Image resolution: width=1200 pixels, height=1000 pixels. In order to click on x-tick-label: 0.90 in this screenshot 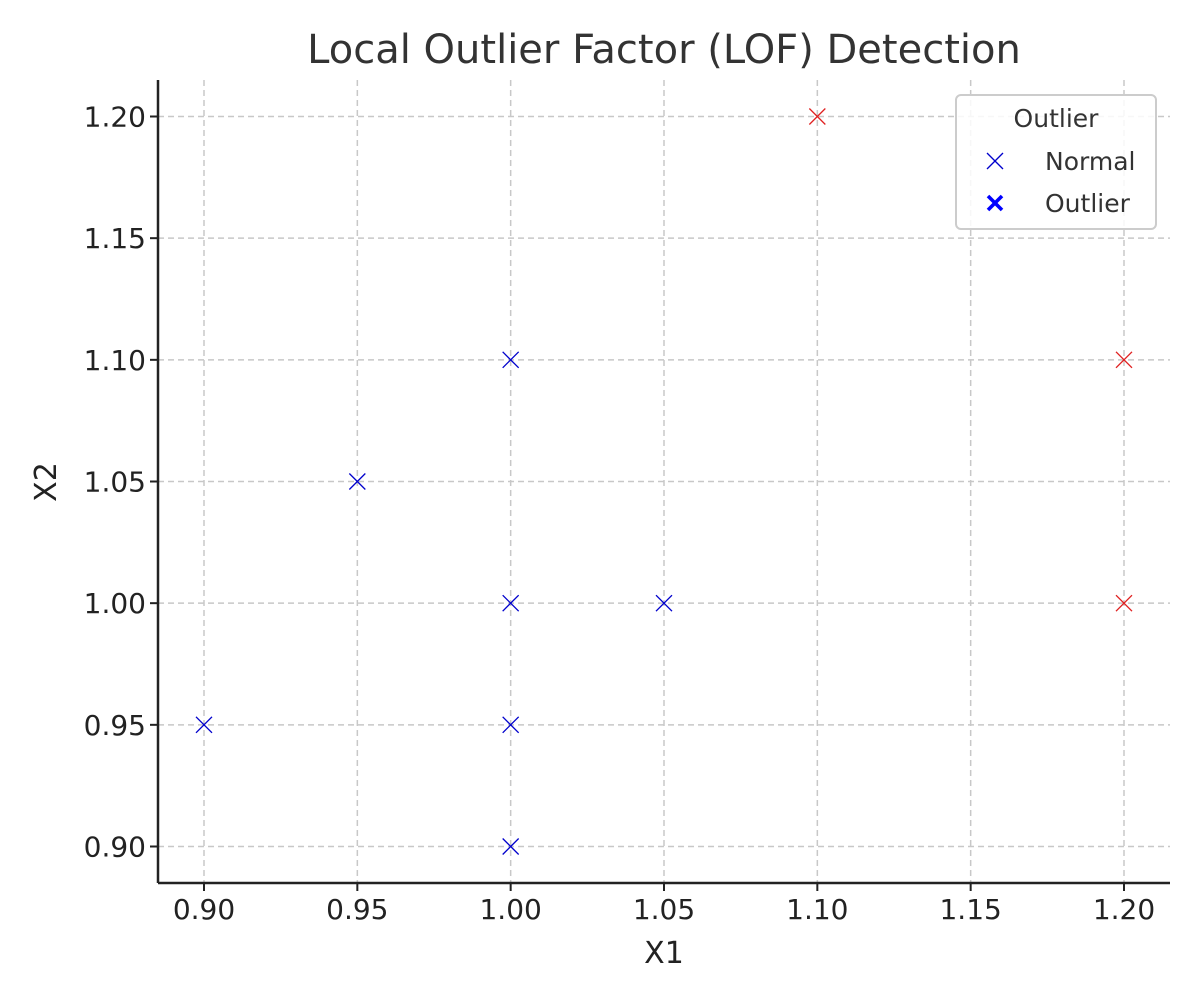, I will do `click(204, 909)`.